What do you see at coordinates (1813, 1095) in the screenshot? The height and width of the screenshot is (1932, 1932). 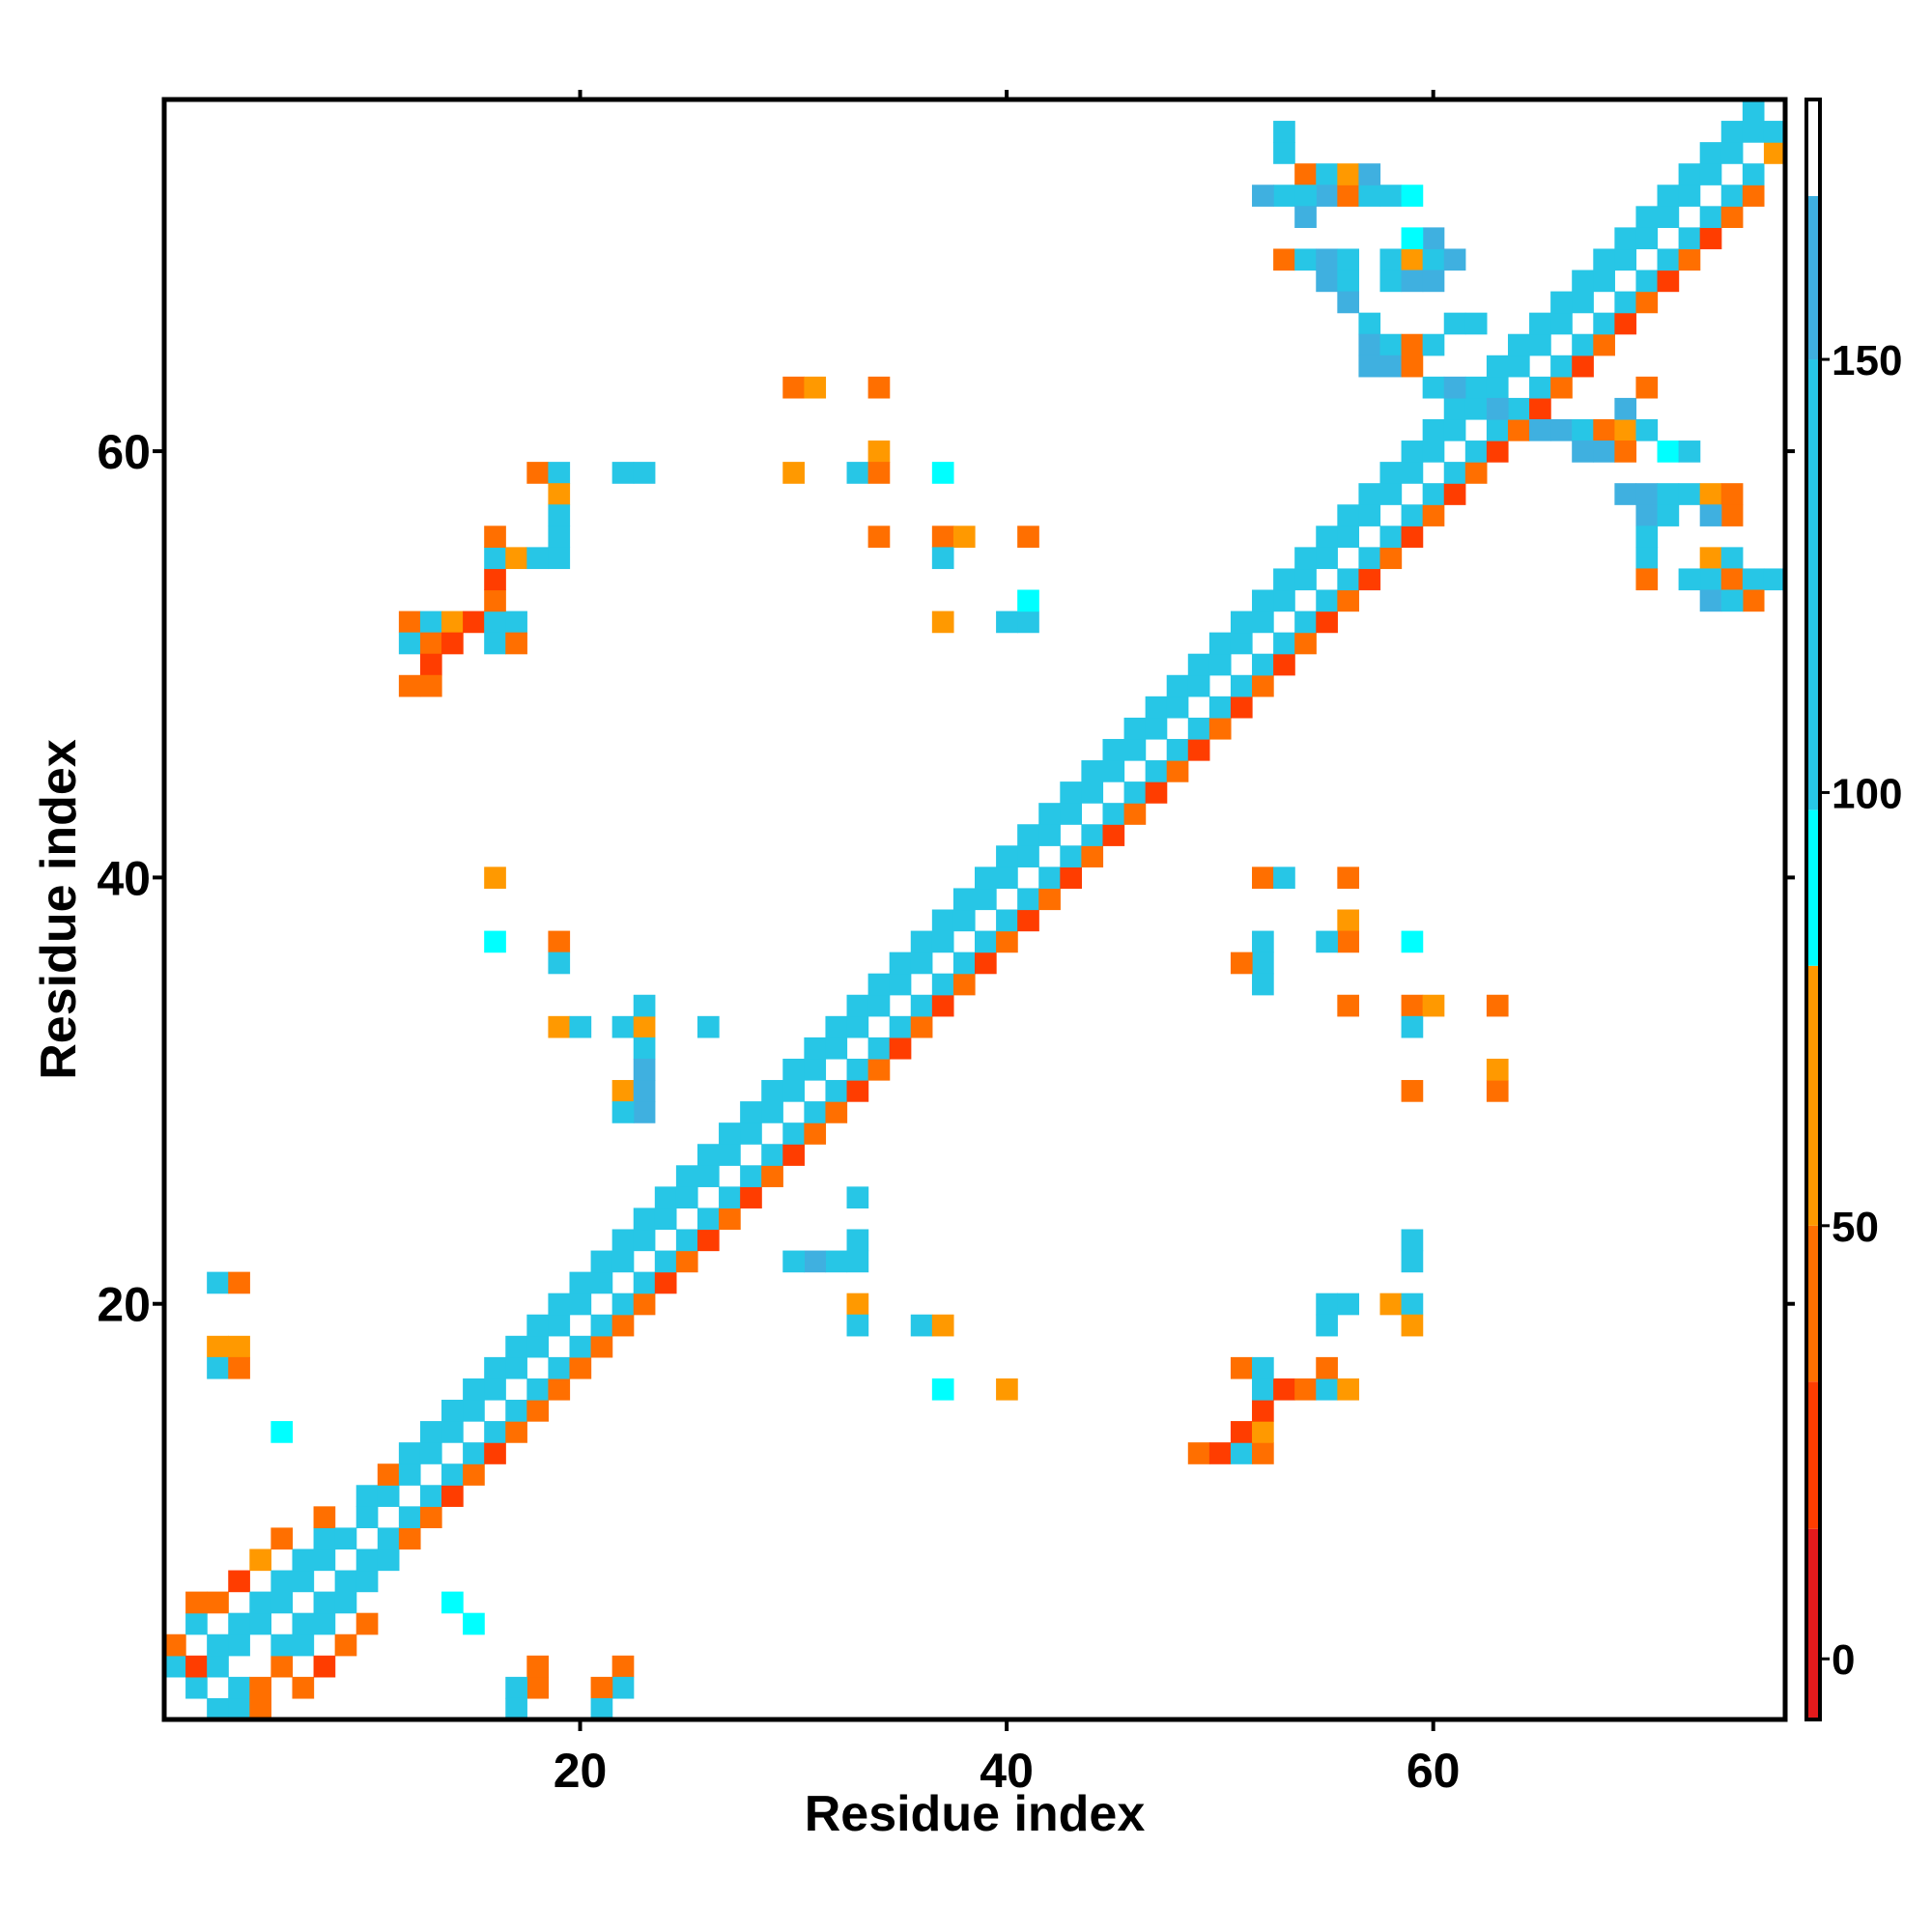 I see `colorbar-band` at bounding box center [1813, 1095].